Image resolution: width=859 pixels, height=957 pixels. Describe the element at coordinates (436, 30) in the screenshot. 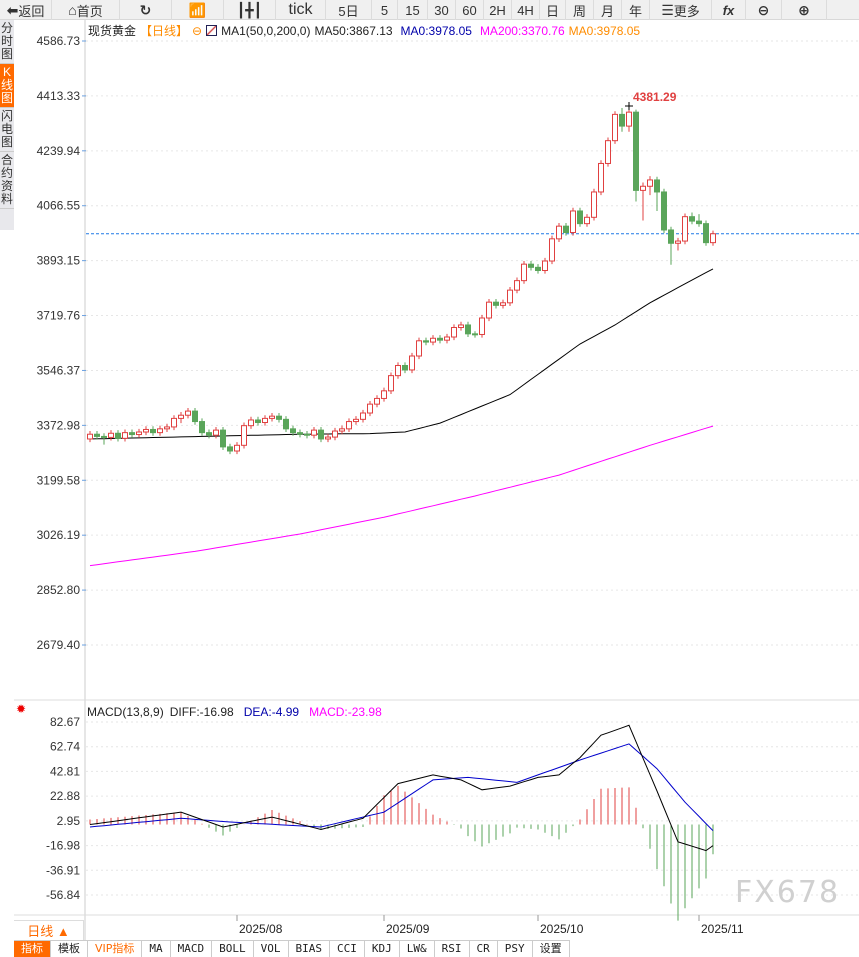

I see `ma0-value: MA0:3978.05` at that location.